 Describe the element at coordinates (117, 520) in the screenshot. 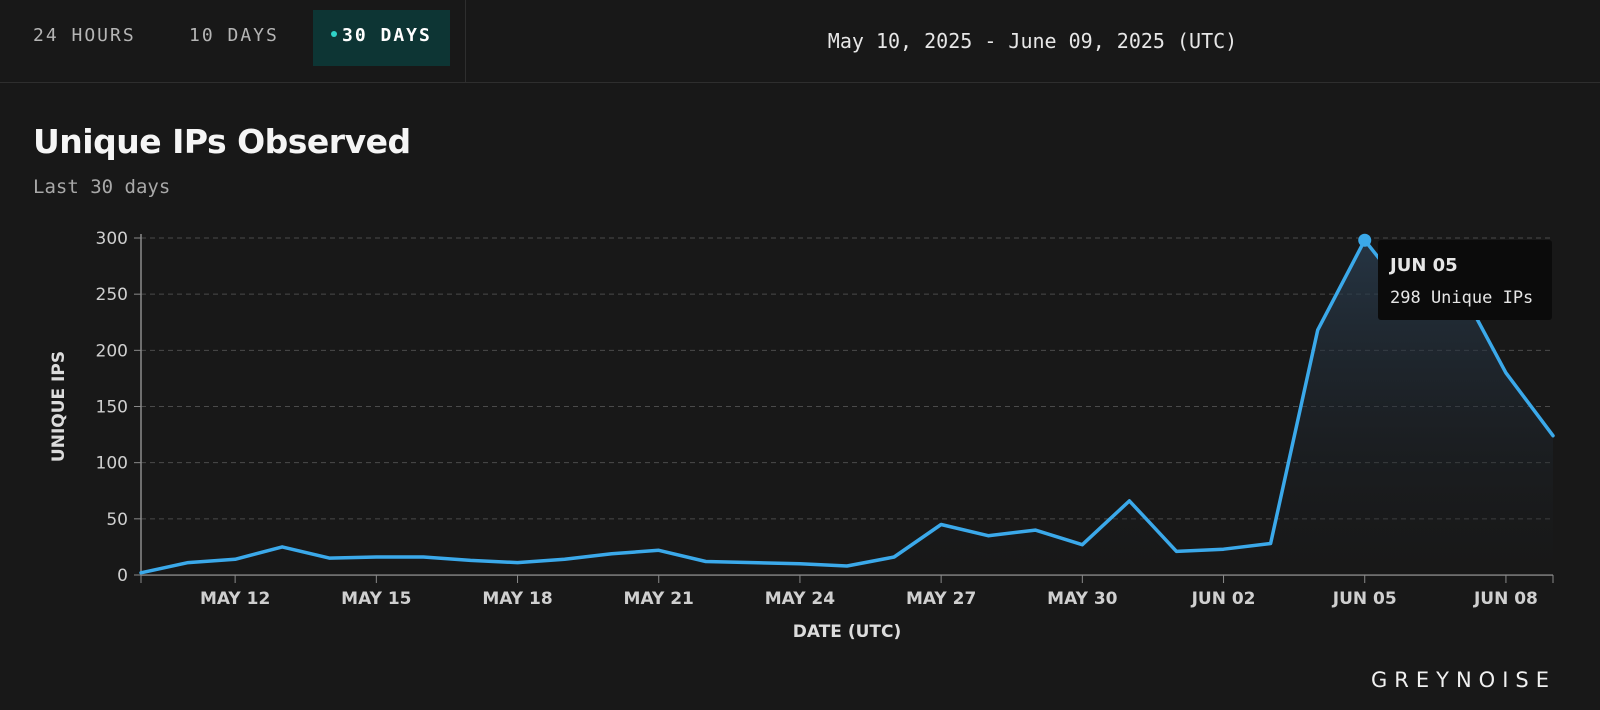

I see `y-tick-label: 50` at that location.